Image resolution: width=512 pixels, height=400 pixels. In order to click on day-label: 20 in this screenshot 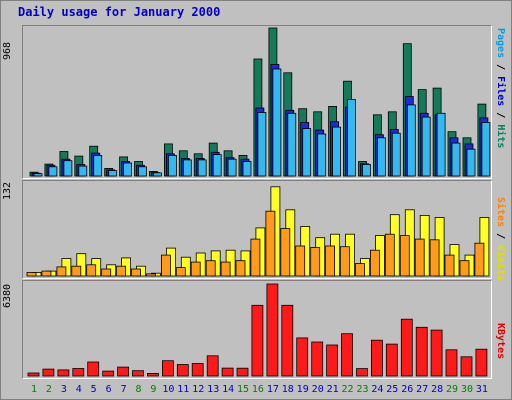, I will do `click(318, 389)`.